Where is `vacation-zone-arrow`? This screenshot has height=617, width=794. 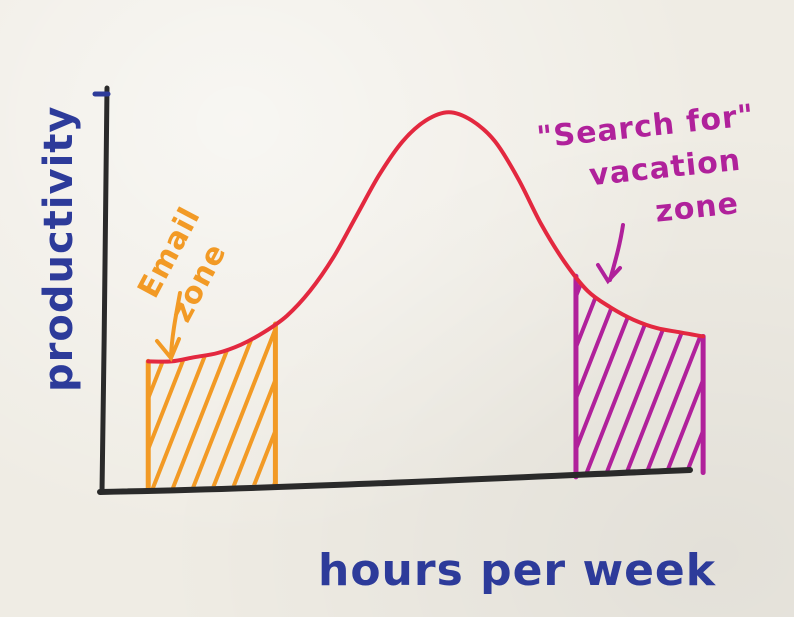 vacation-zone-arrow is located at coordinates (610, 254).